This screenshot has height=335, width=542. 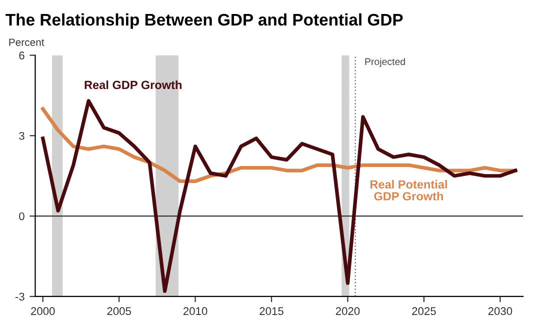 What do you see at coordinates (272, 311) in the screenshot?
I see `x-tick-label: 2015` at bounding box center [272, 311].